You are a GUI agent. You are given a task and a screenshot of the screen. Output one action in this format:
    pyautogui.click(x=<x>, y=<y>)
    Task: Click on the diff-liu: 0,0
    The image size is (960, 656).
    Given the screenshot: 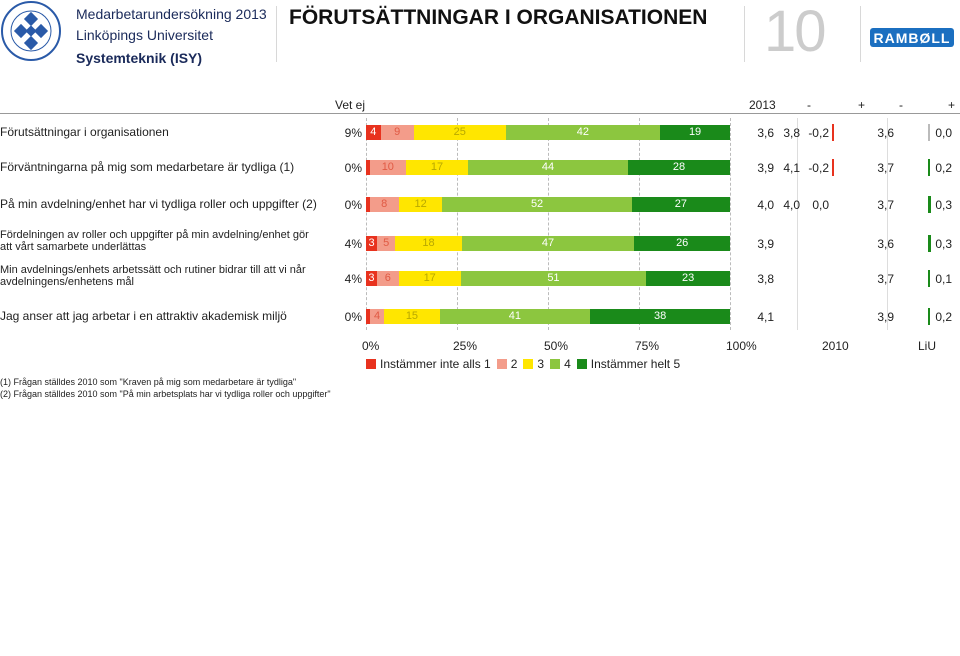 What is the action you would take?
    pyautogui.click(x=943, y=133)
    